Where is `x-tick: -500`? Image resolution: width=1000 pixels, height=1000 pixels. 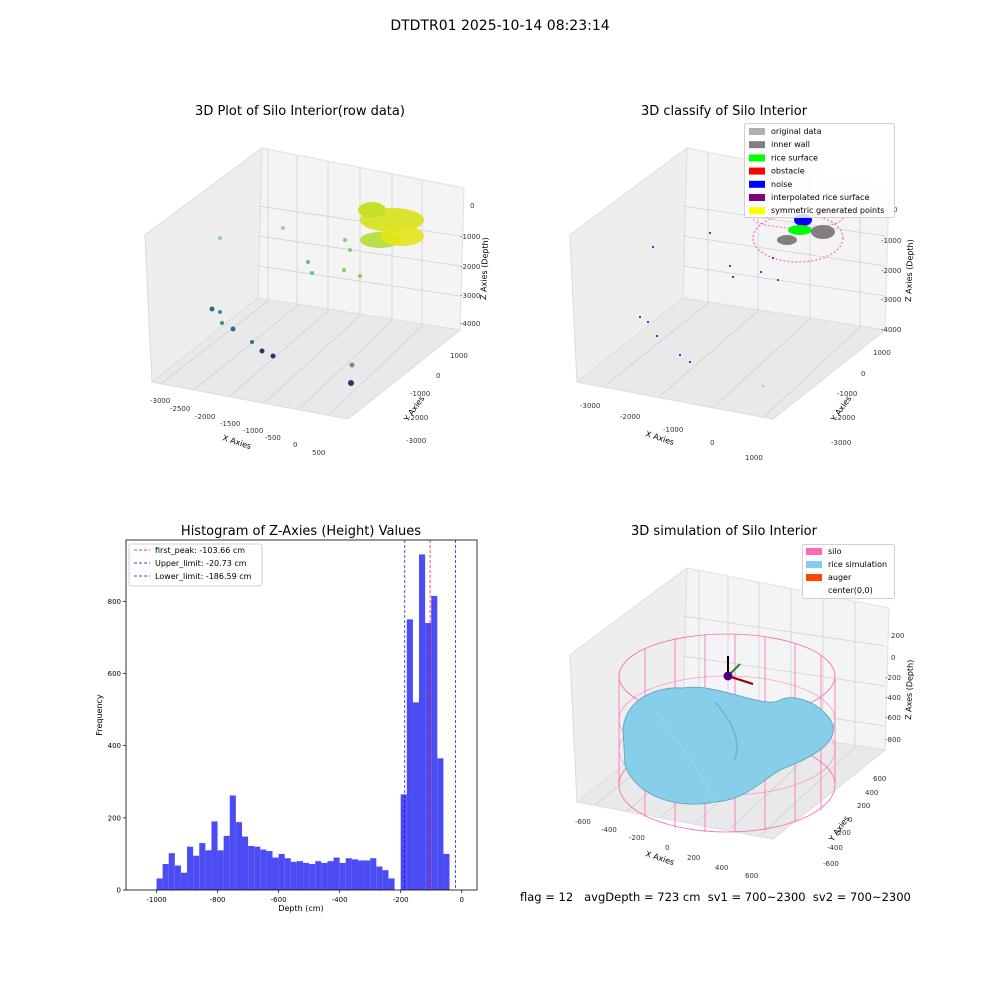
x-tick: -500 is located at coordinates (273, 438).